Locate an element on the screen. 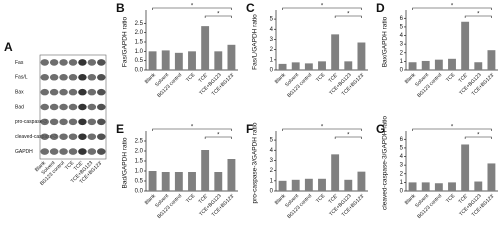  blot-row-label: Bad is located at coordinates (19, 107).